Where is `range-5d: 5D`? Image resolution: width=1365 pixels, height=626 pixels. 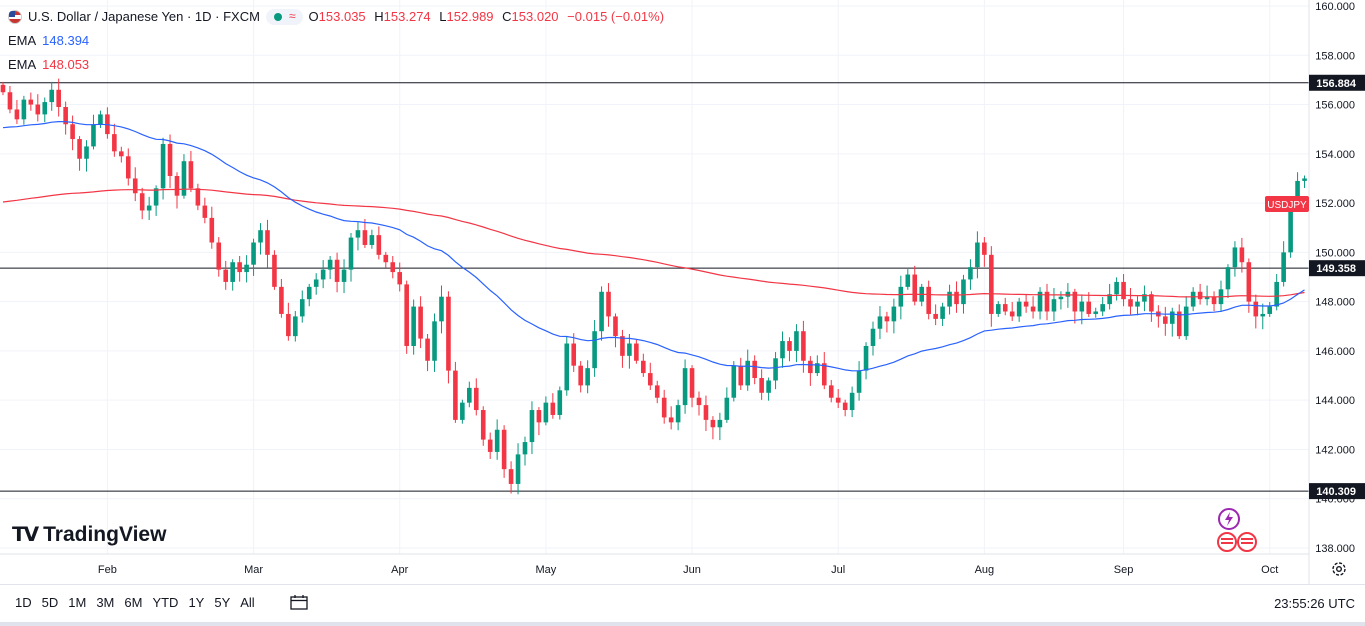
range-5d: 5D is located at coordinates (50, 602).